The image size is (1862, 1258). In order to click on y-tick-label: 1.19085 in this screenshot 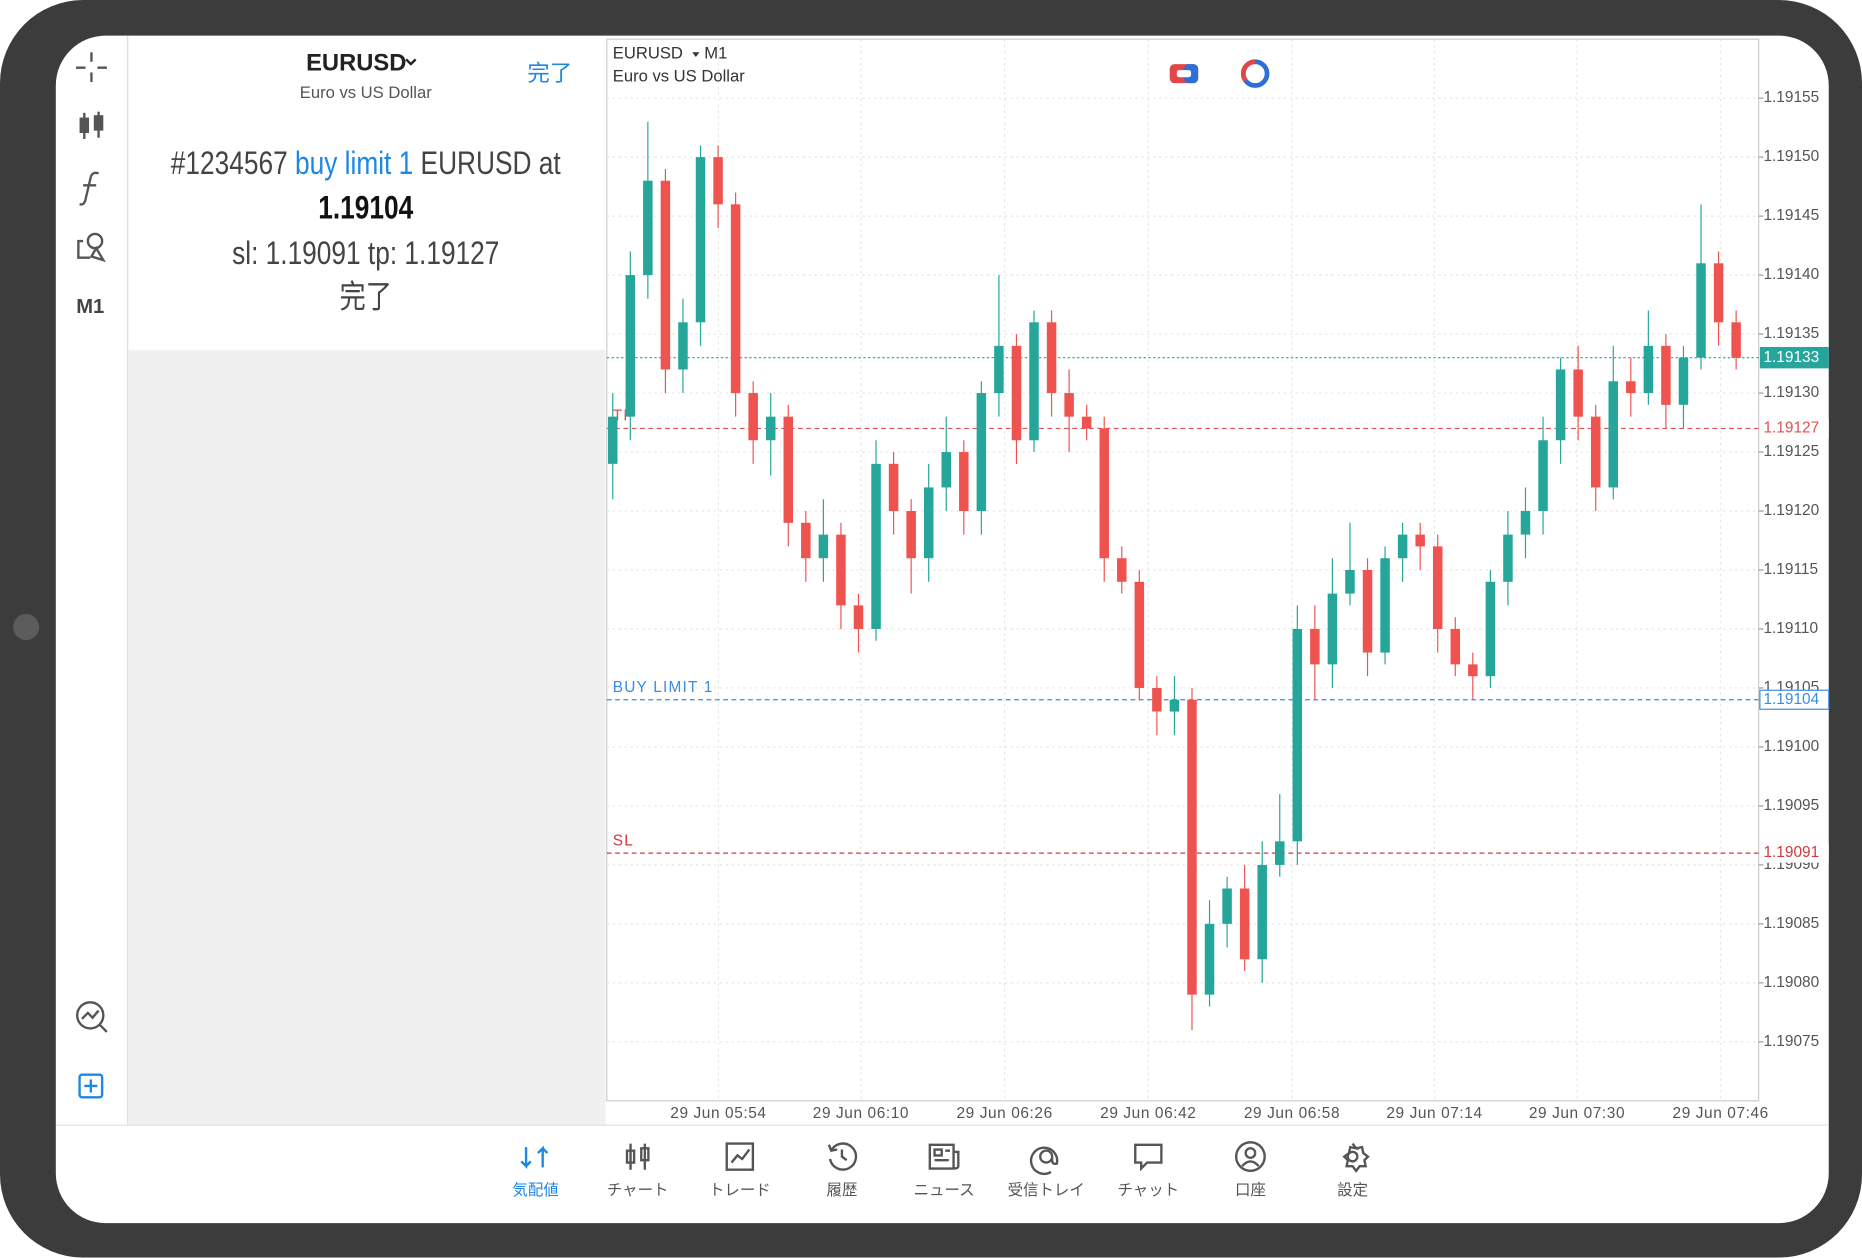, I will do `click(1791, 923)`.